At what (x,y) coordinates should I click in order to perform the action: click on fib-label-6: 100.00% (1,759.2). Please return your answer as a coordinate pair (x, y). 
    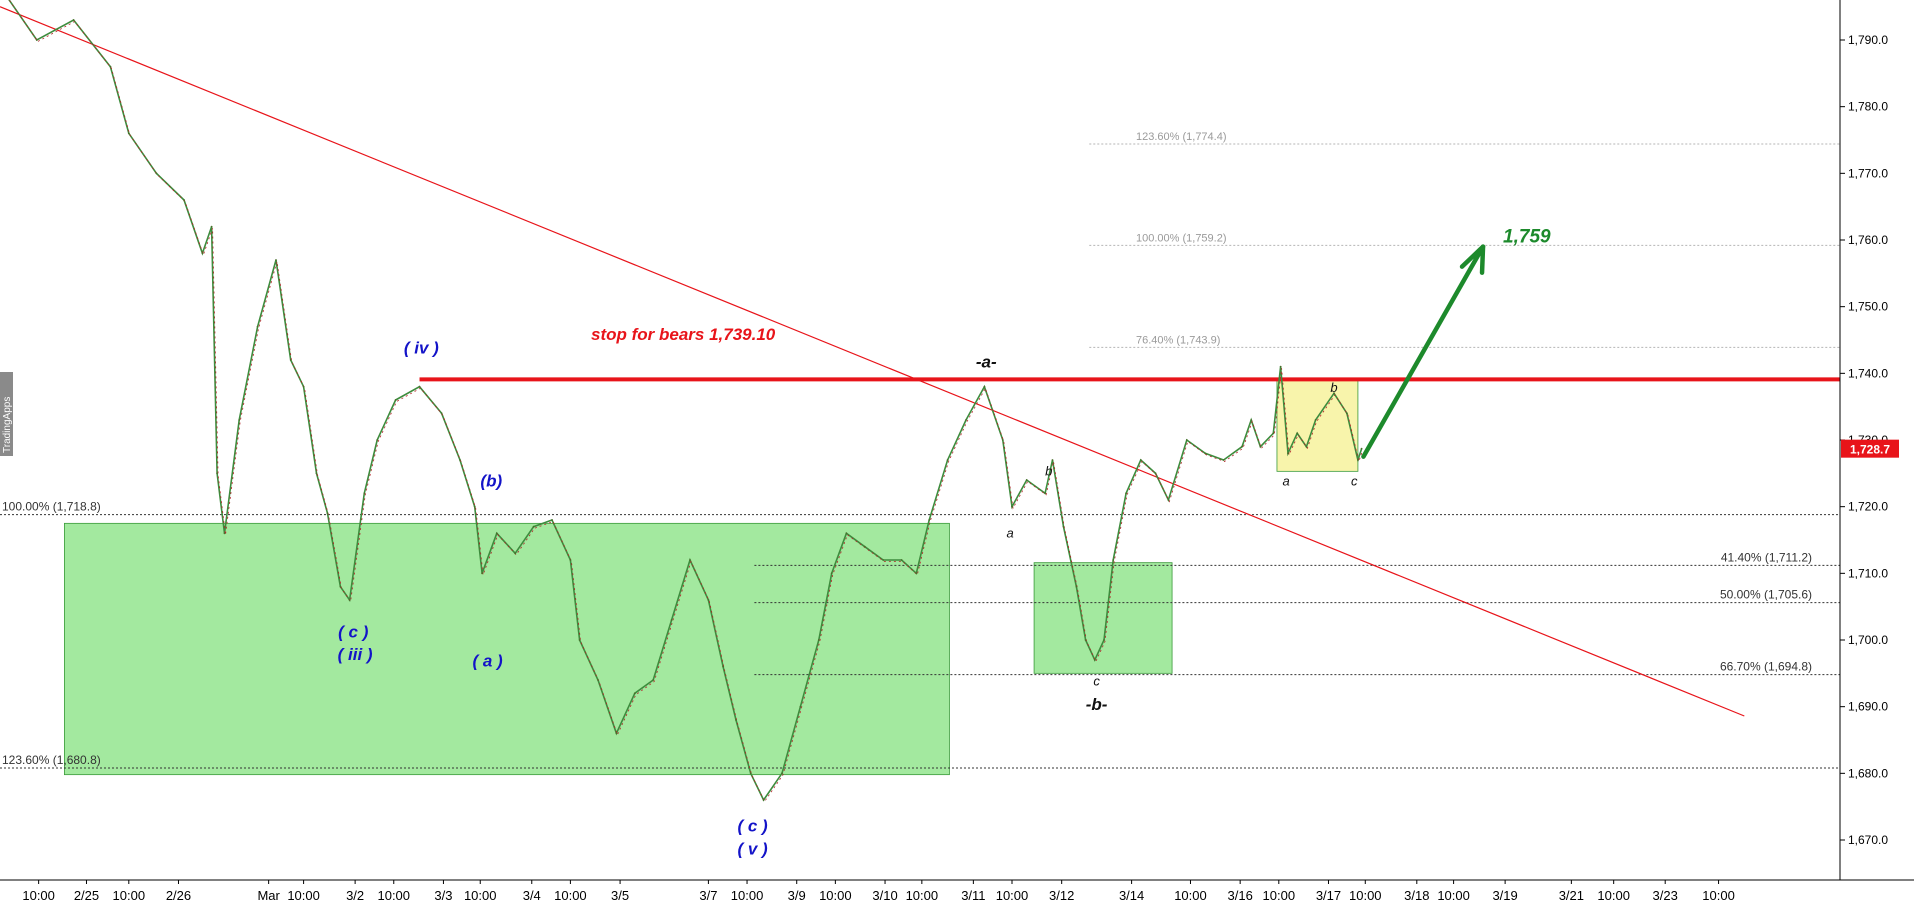
    Looking at the image, I should click on (1181, 238).